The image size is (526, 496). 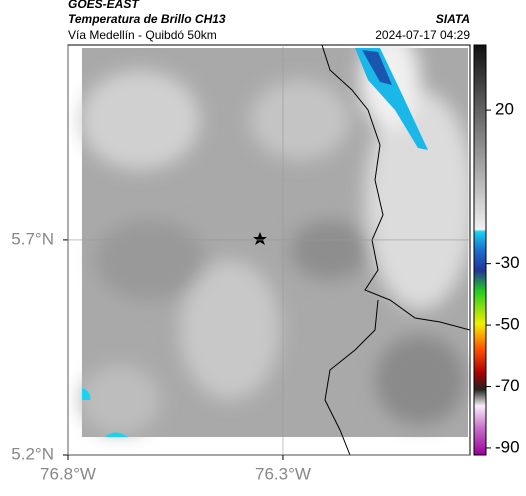 I want to click on lon-label: 76.8°W, so click(x=68, y=473).